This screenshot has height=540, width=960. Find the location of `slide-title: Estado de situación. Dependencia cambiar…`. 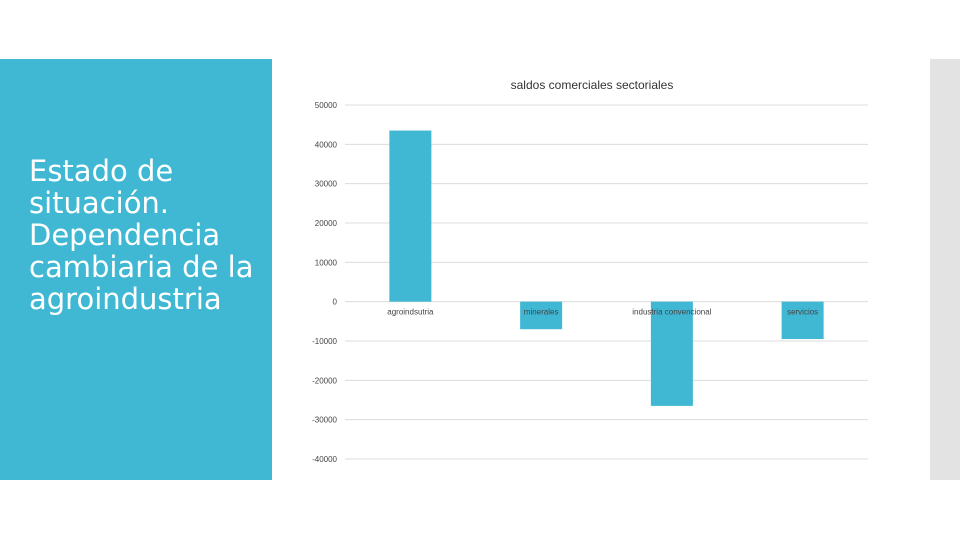

slide-title: Estado de situación. Dependencia cambiar… is located at coordinates (141, 235).